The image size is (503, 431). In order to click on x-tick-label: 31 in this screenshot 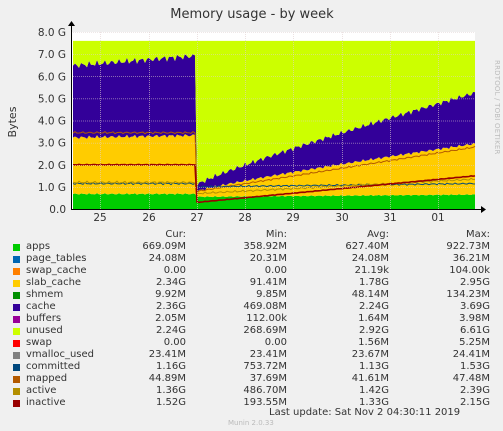, I will do `click(389, 218)`.